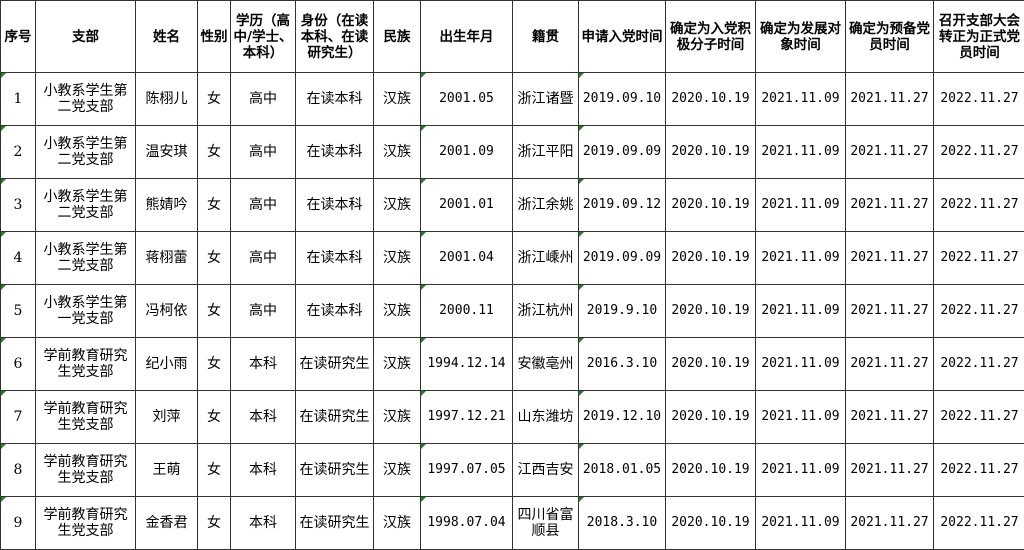 This screenshot has width=1024, height=550. What do you see at coordinates (18, 364) in the screenshot?
I see `cell-index: 6` at bounding box center [18, 364].